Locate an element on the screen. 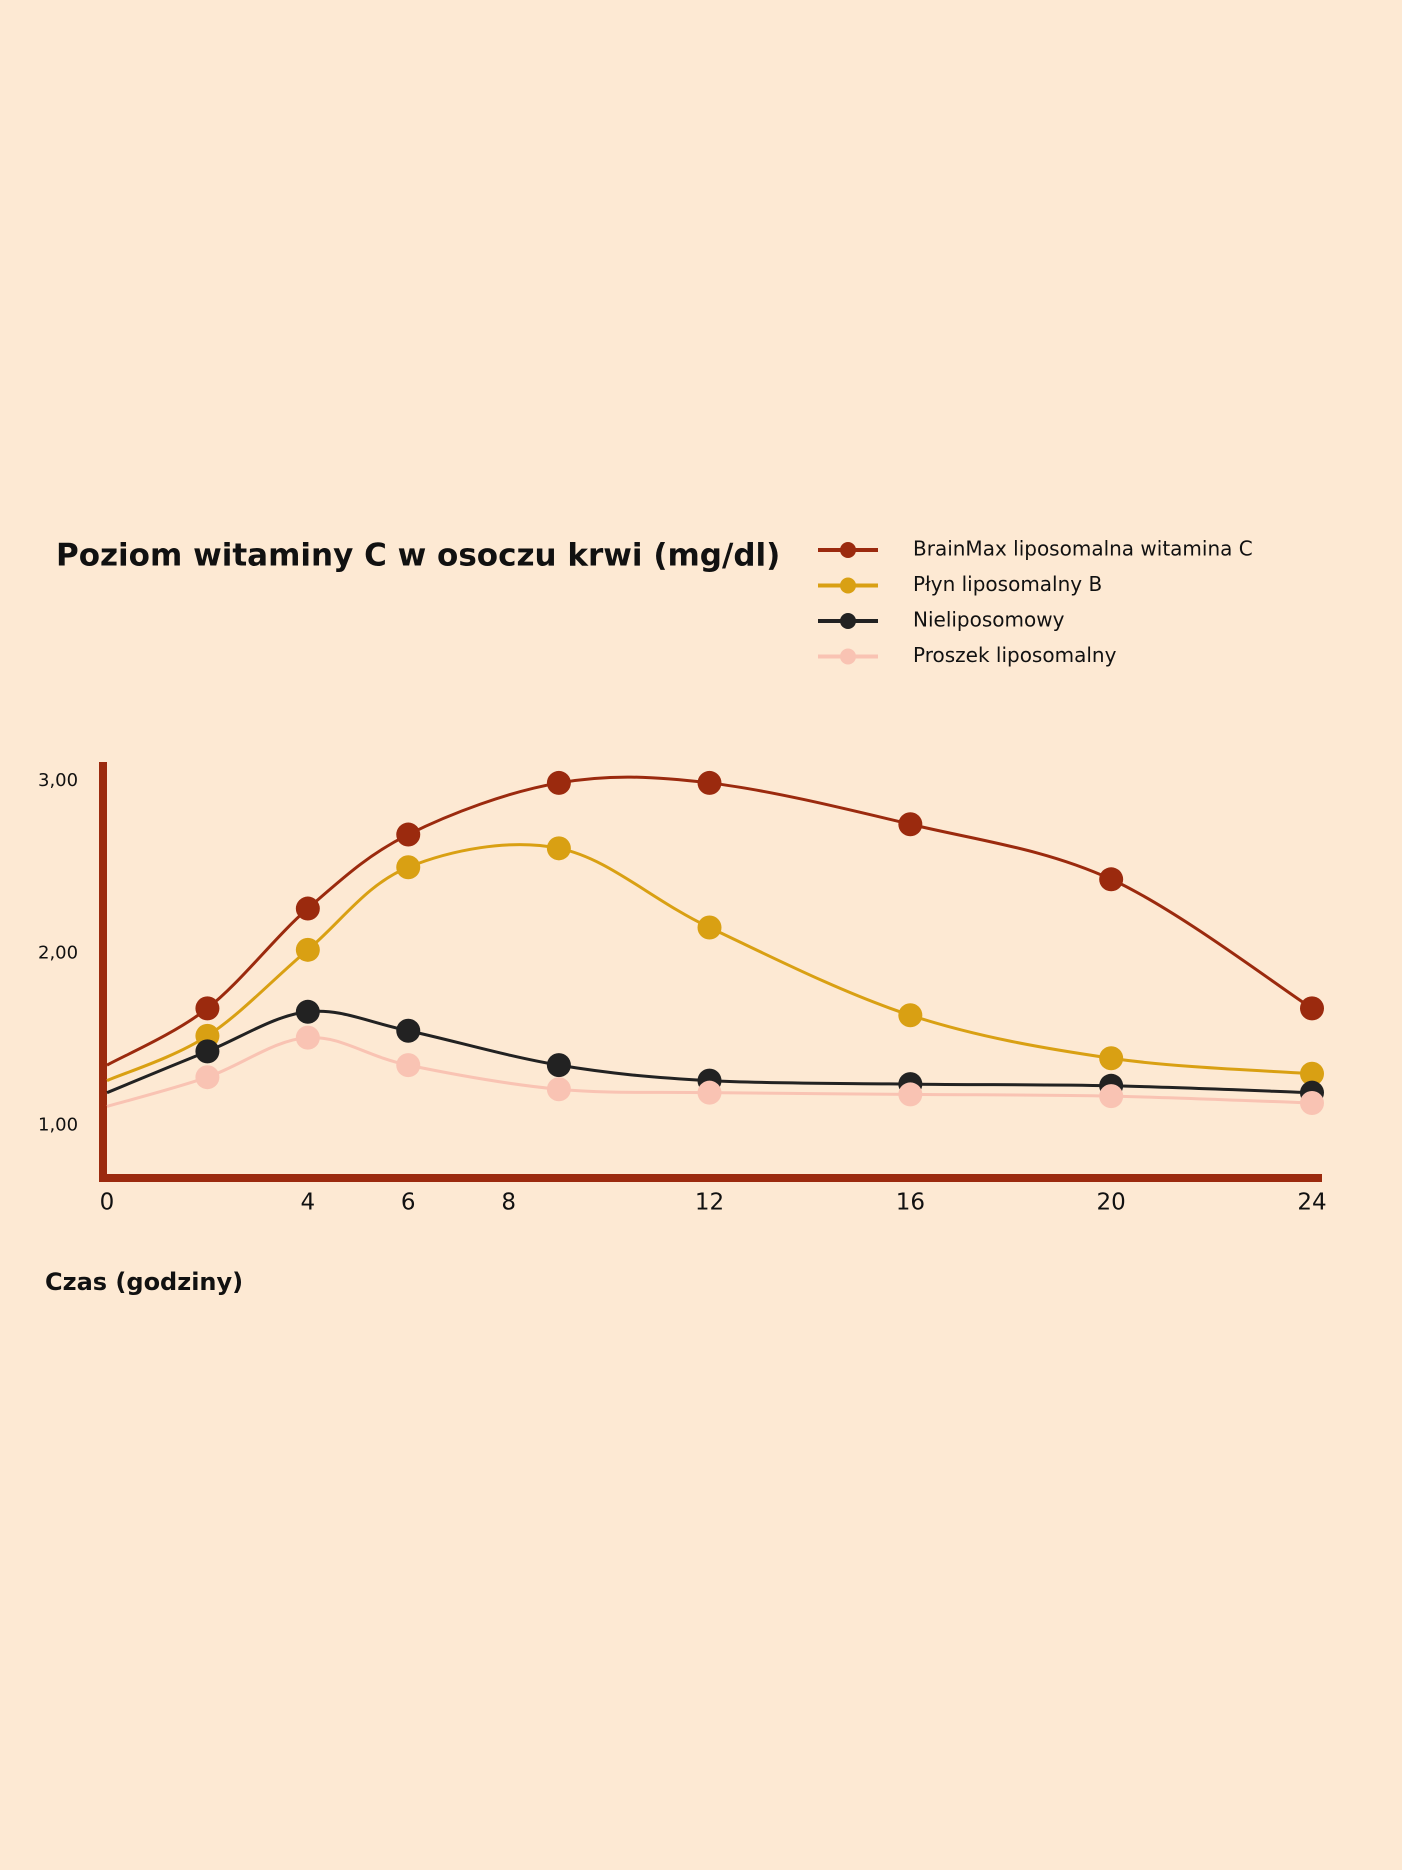 Image resolution: width=1402 pixels, height=1870 pixels. y-tick-label: 2,00 is located at coordinates (58, 952).